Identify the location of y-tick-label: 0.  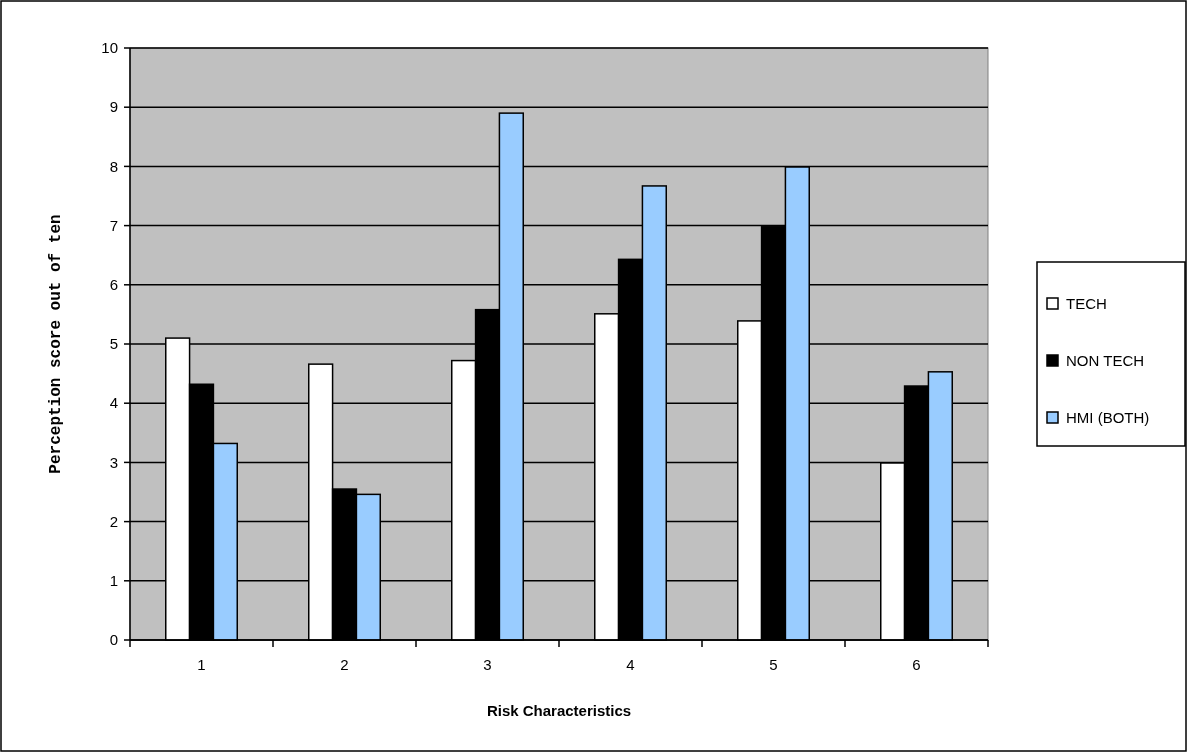
(113, 640).